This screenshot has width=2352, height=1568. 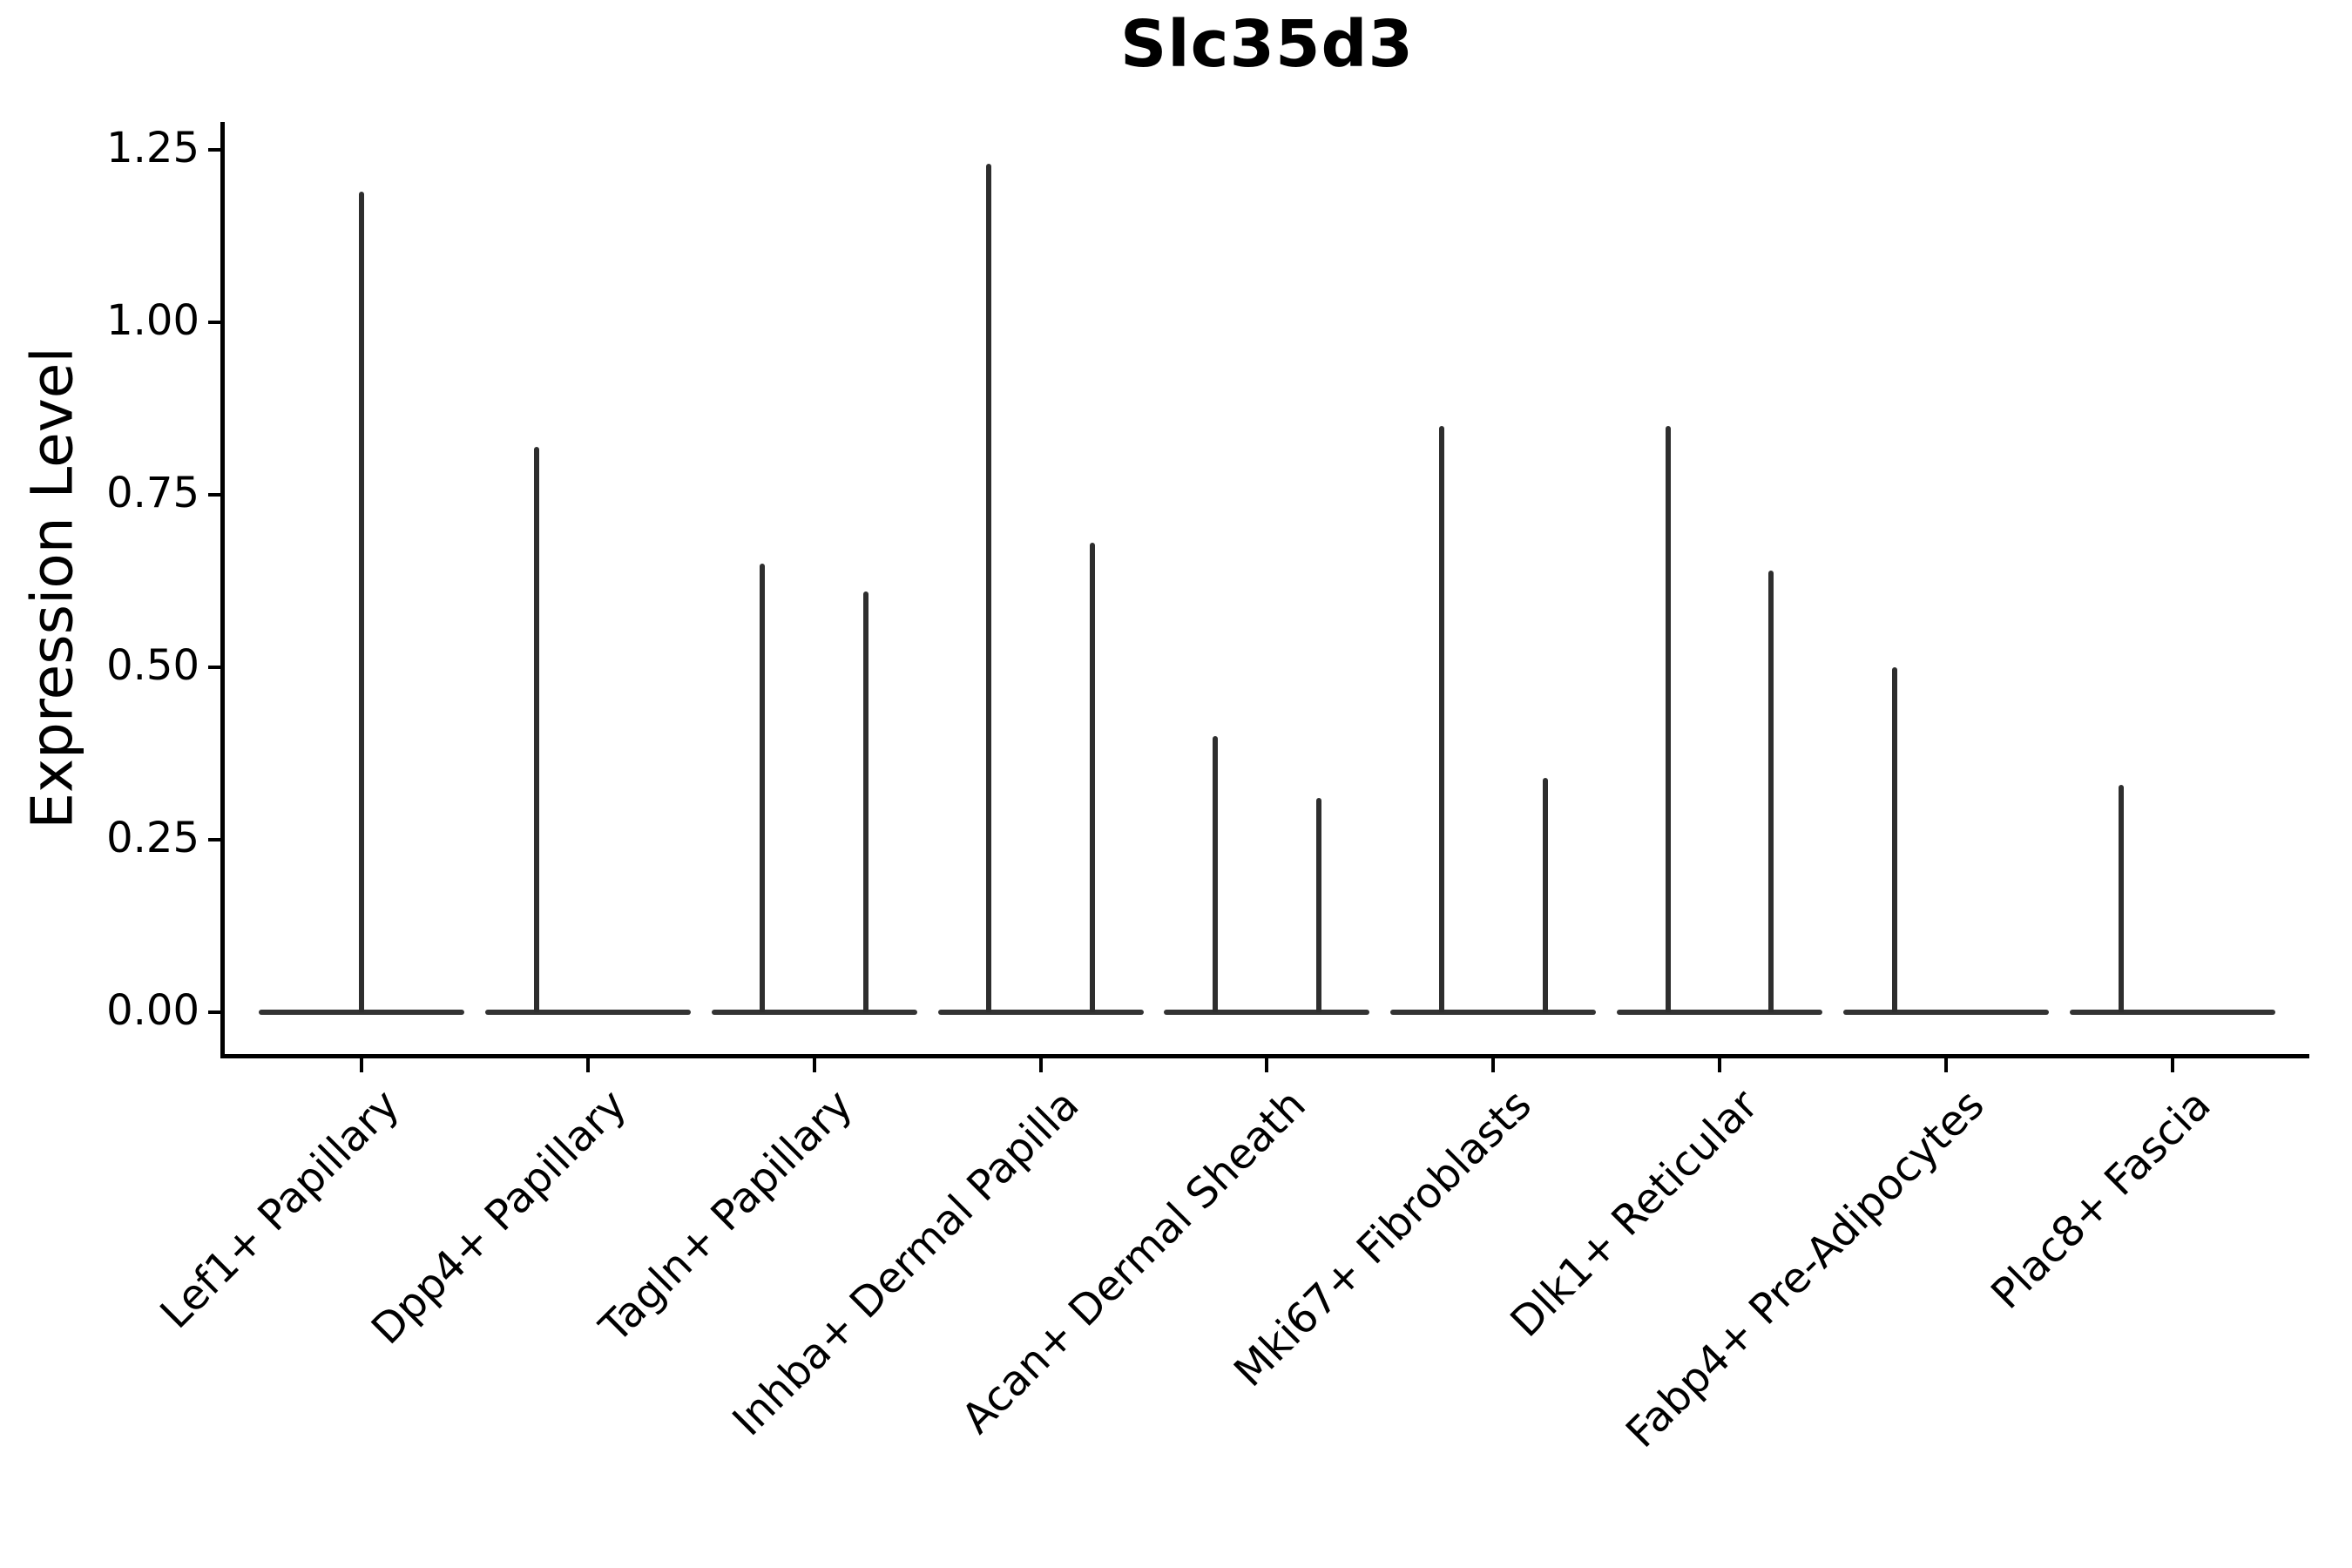 What do you see at coordinates (1634, 1213) in the screenshot?
I see `x-tick-label: Dlk1+ Reticular` at bounding box center [1634, 1213].